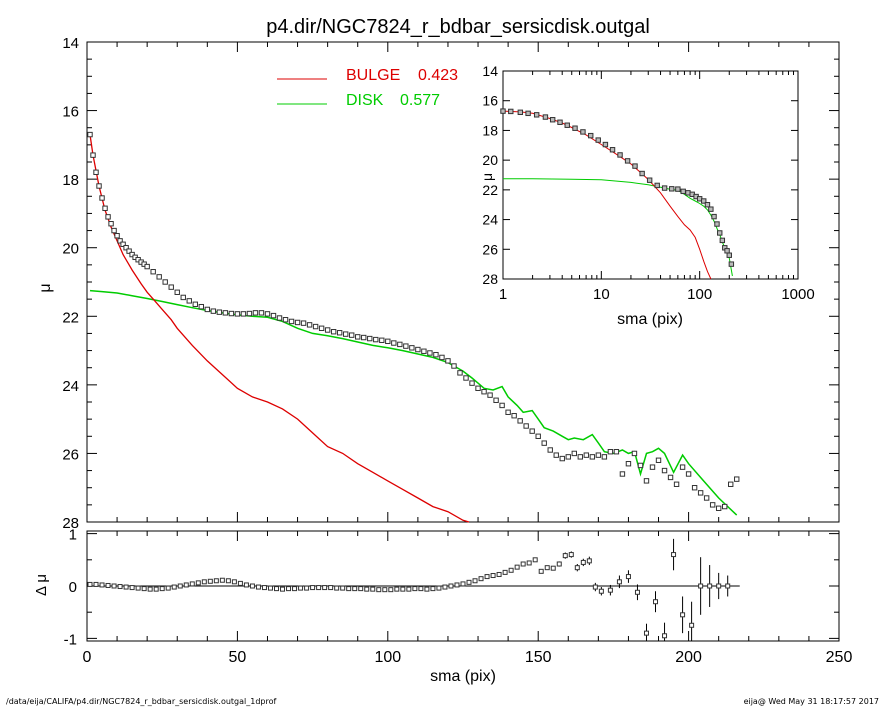  What do you see at coordinates (797, 294) in the screenshot?
I see `inset-x-tick-label: 1000` at bounding box center [797, 294].